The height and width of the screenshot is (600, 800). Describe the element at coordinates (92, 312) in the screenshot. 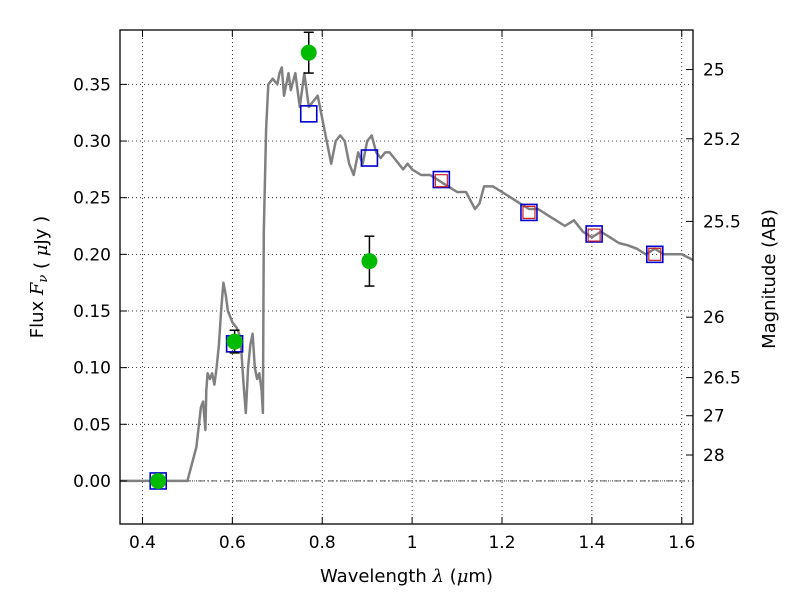

I see `y-tick-label: 0.15` at that location.